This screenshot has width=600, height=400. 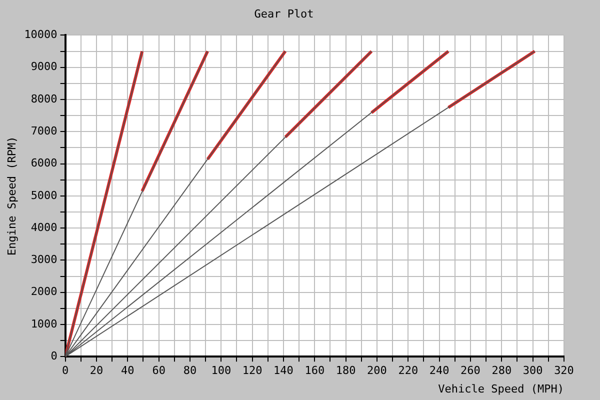 I want to click on y-tick-label: 2000, so click(x=44, y=291).